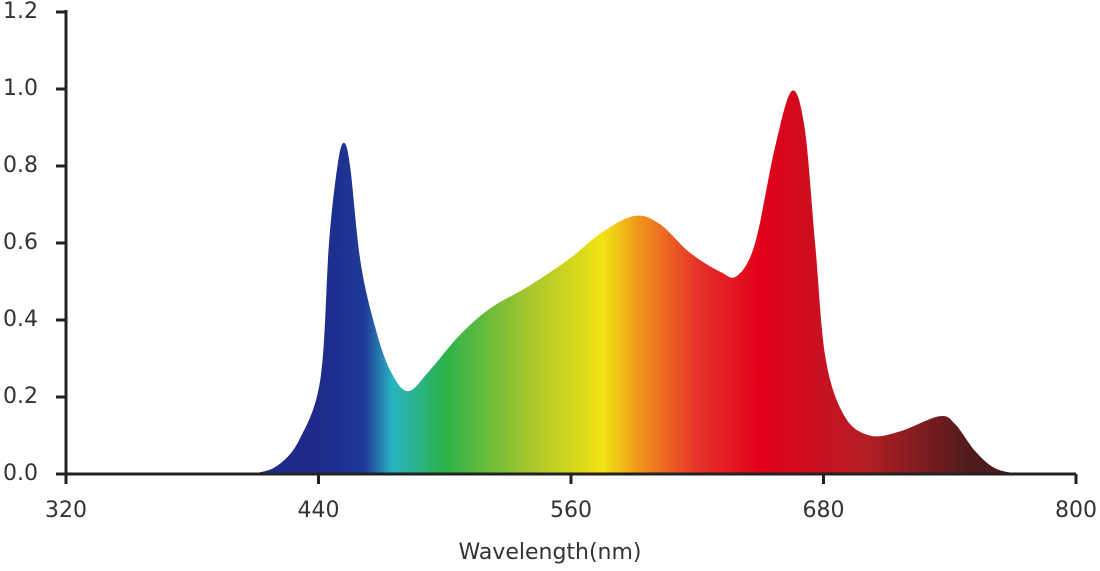  Describe the element at coordinates (20, 473) in the screenshot. I see `y-tick-label: 0.0` at that location.